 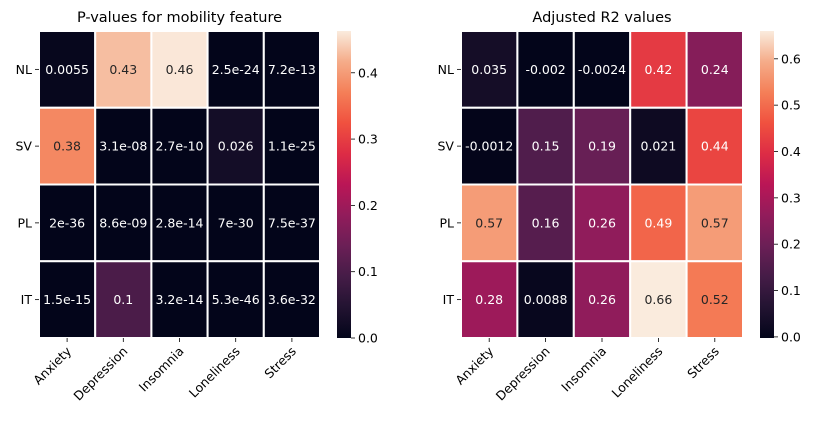 I want to click on cell-value-label: 0.0055, so click(x=67, y=69).